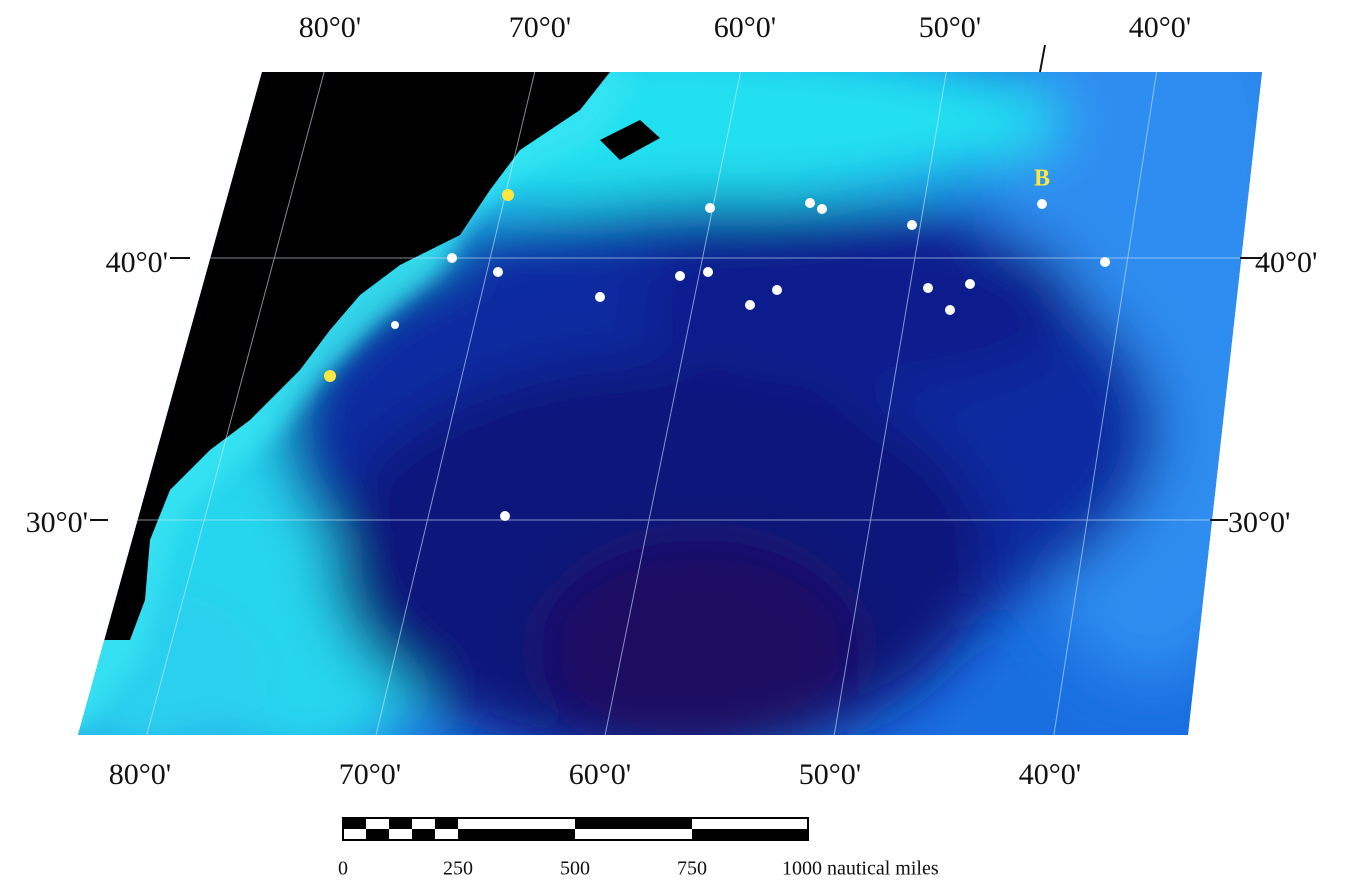  What do you see at coordinates (1042, 179) in the screenshot?
I see `marker-label: B` at bounding box center [1042, 179].